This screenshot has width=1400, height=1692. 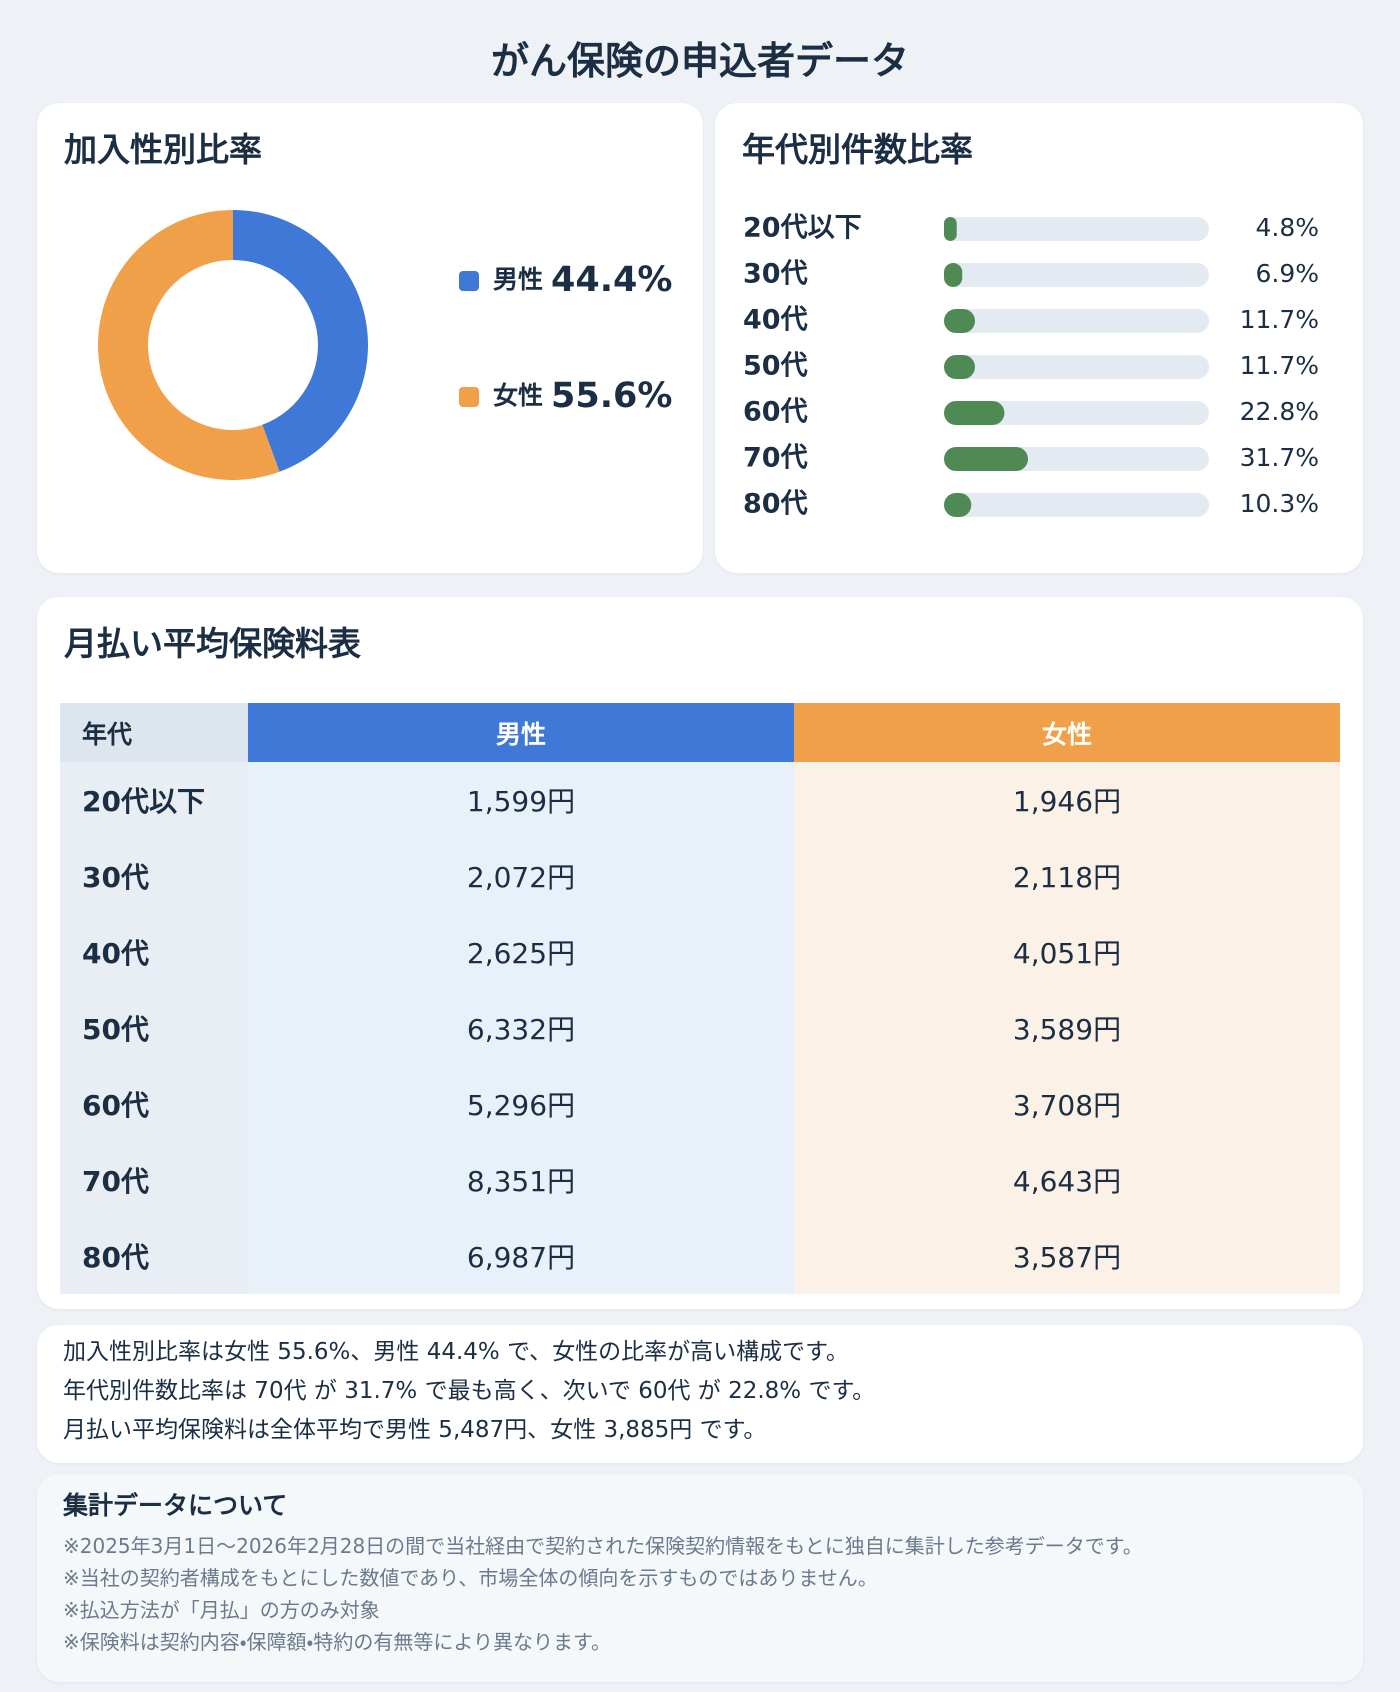 What do you see at coordinates (1067, 1180) in the screenshot?
I see `premium-cell: 4,643円` at bounding box center [1067, 1180].